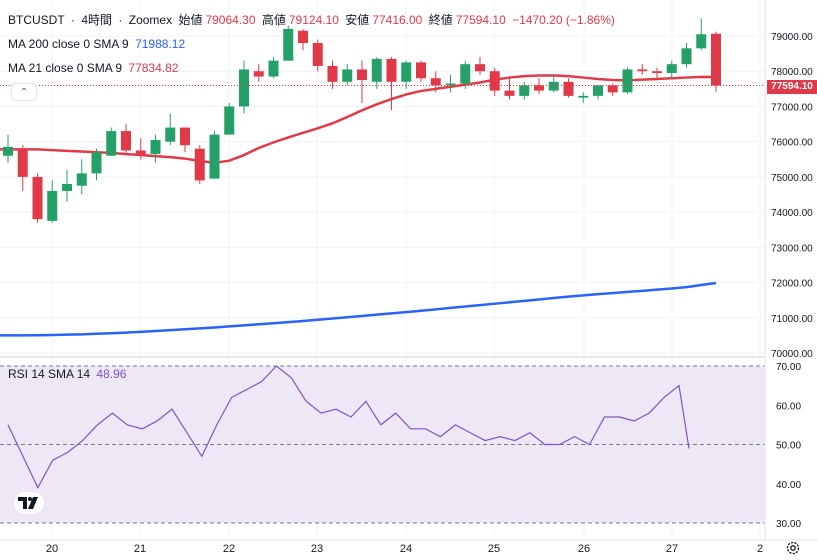 The image size is (817, 560). What do you see at coordinates (317, 549) in the screenshot?
I see `time-tick-label: 23` at bounding box center [317, 549].